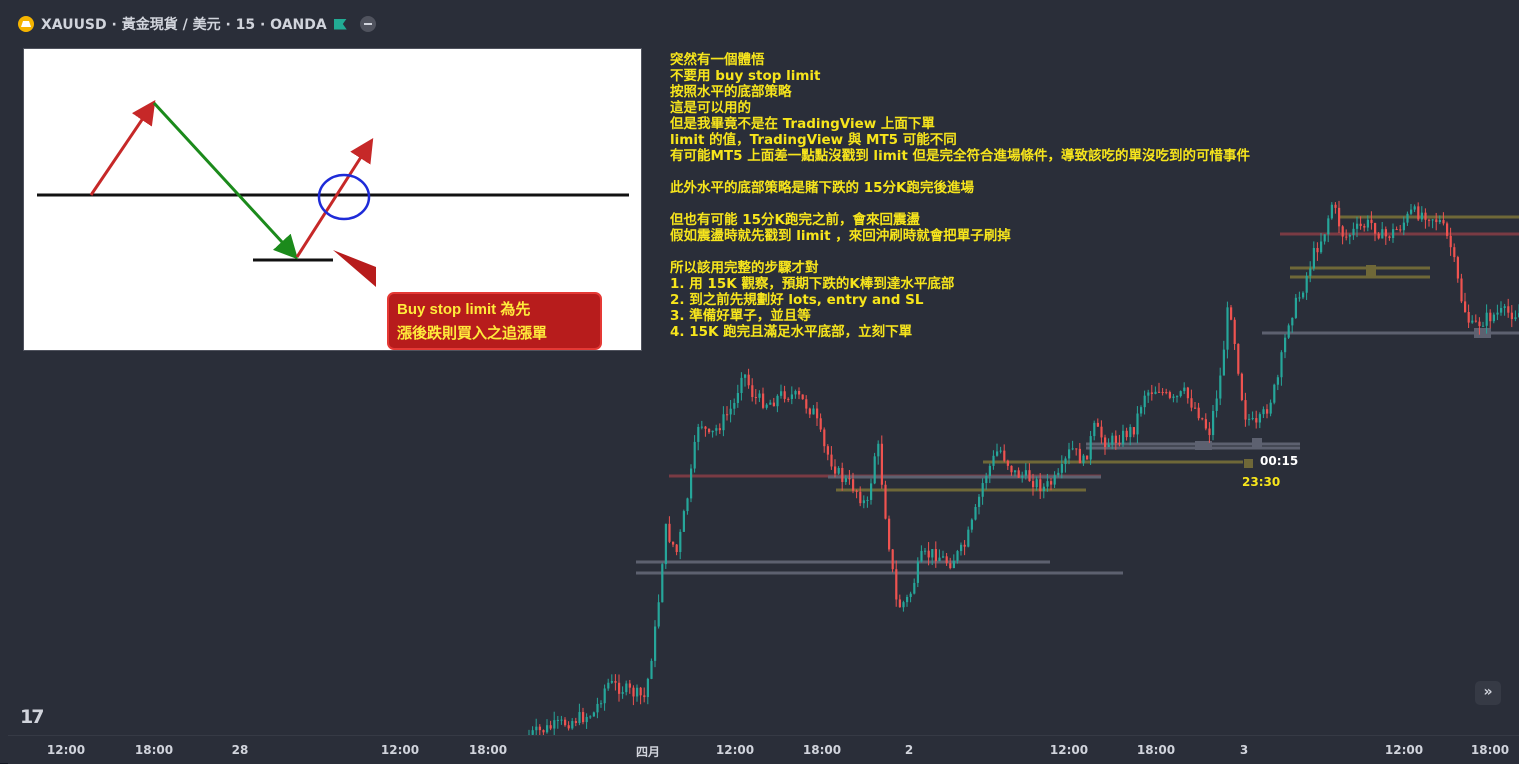  What do you see at coordinates (1244, 750) in the screenshot?
I see `time-axis-tick: 3` at bounding box center [1244, 750].